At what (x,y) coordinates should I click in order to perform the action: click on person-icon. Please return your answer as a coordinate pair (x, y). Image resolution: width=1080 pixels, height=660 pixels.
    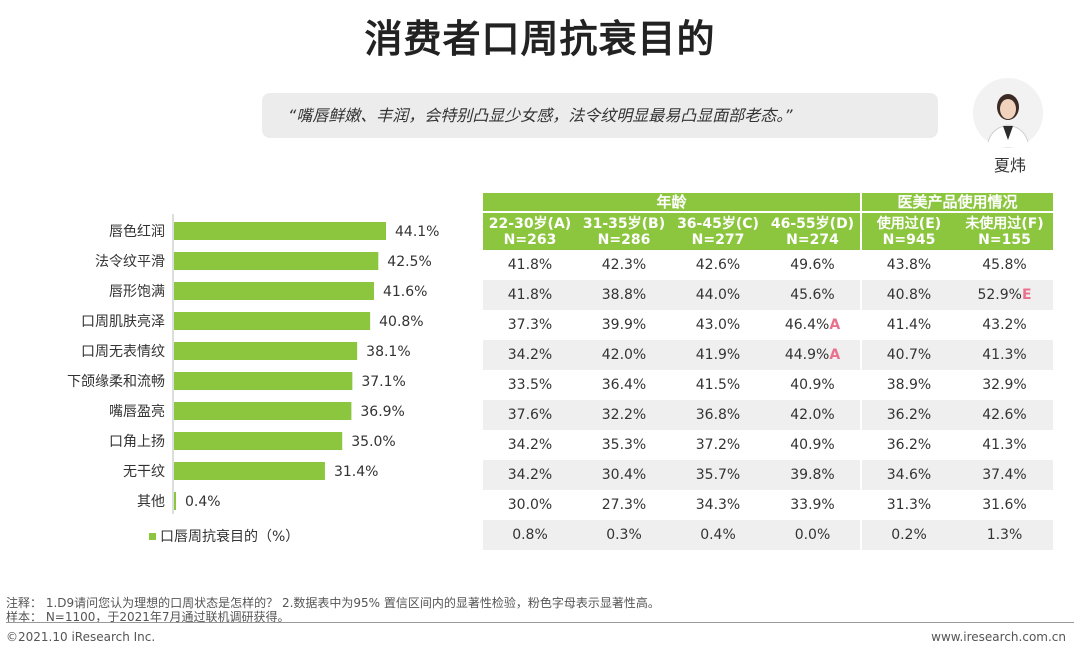
    Looking at the image, I should click on (1008, 113).